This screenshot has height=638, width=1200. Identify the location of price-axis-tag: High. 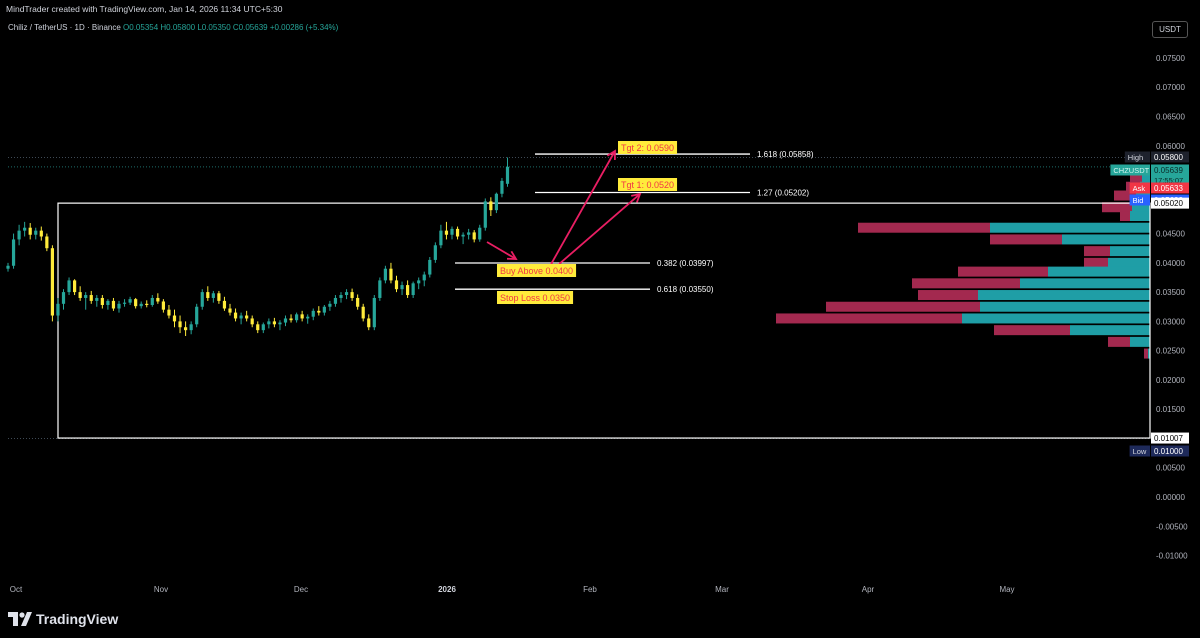
(1135, 157).